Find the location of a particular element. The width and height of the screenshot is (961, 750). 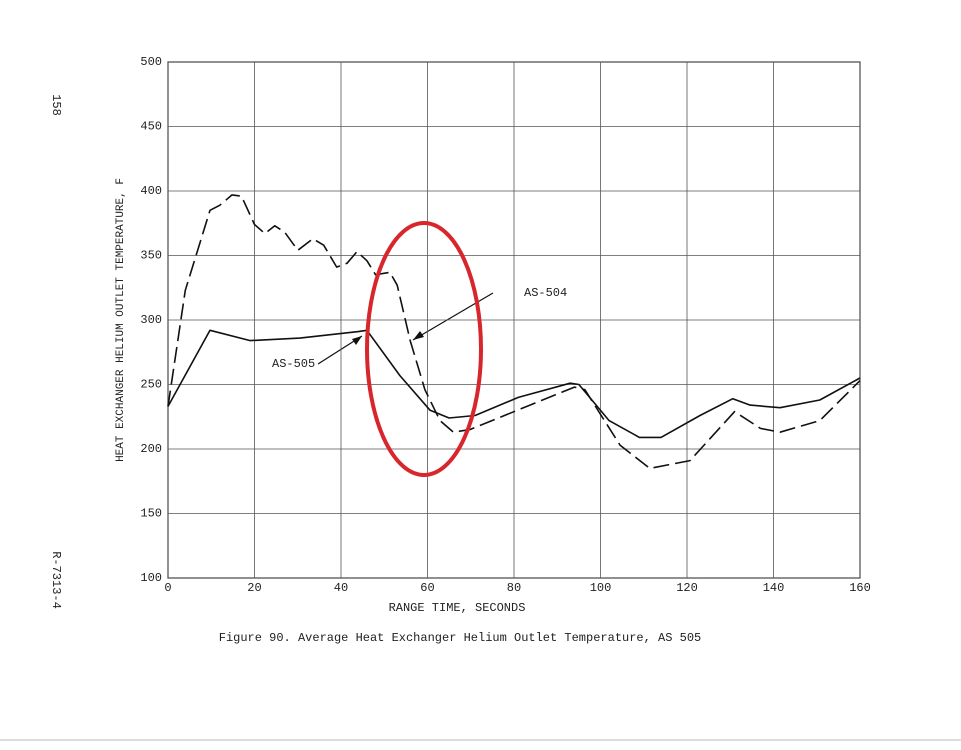

x-tick-label: 140 is located at coordinates (774, 588).